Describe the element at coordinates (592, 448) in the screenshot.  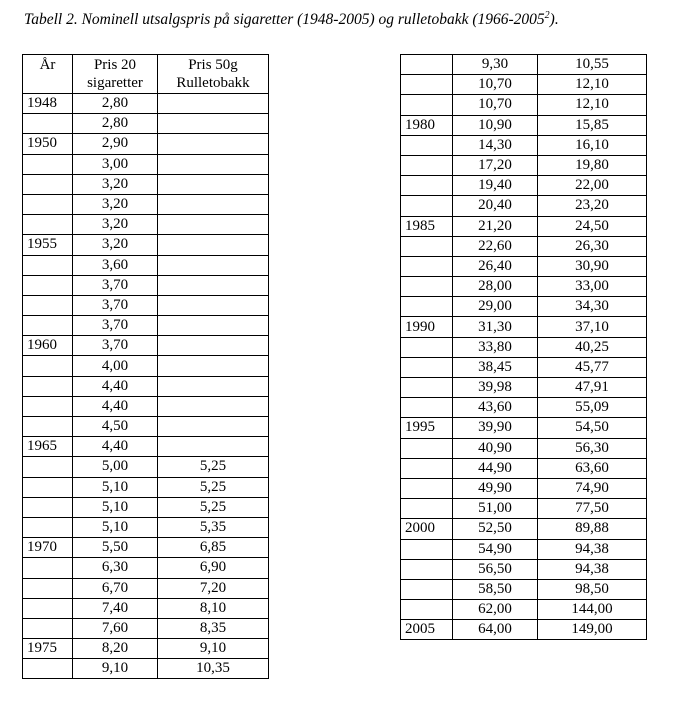
I see `tobacco-price-cell: 56,30` at that location.